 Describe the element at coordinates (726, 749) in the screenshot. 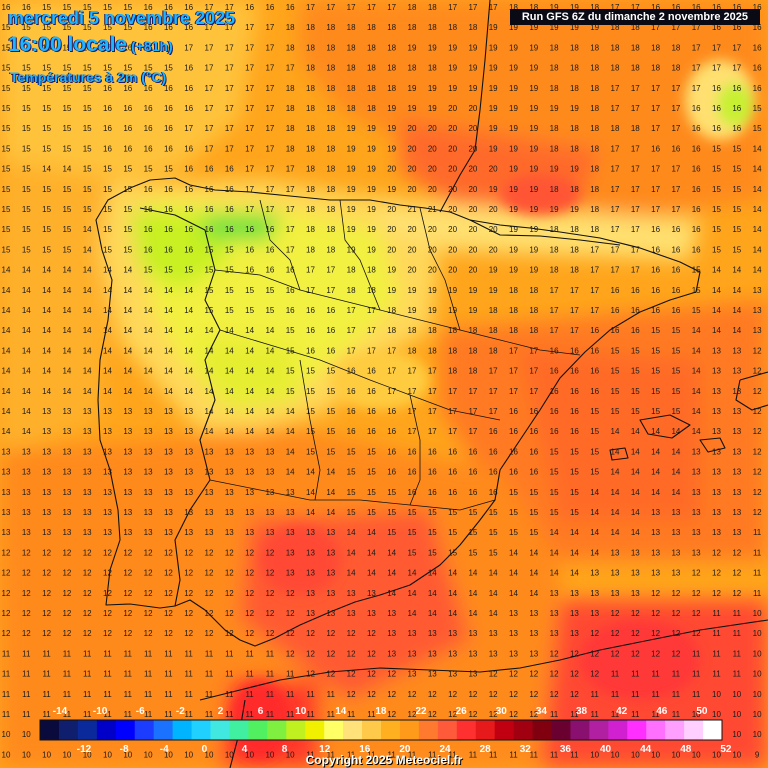

I see `colorbar-bottom-label: 52` at that location.